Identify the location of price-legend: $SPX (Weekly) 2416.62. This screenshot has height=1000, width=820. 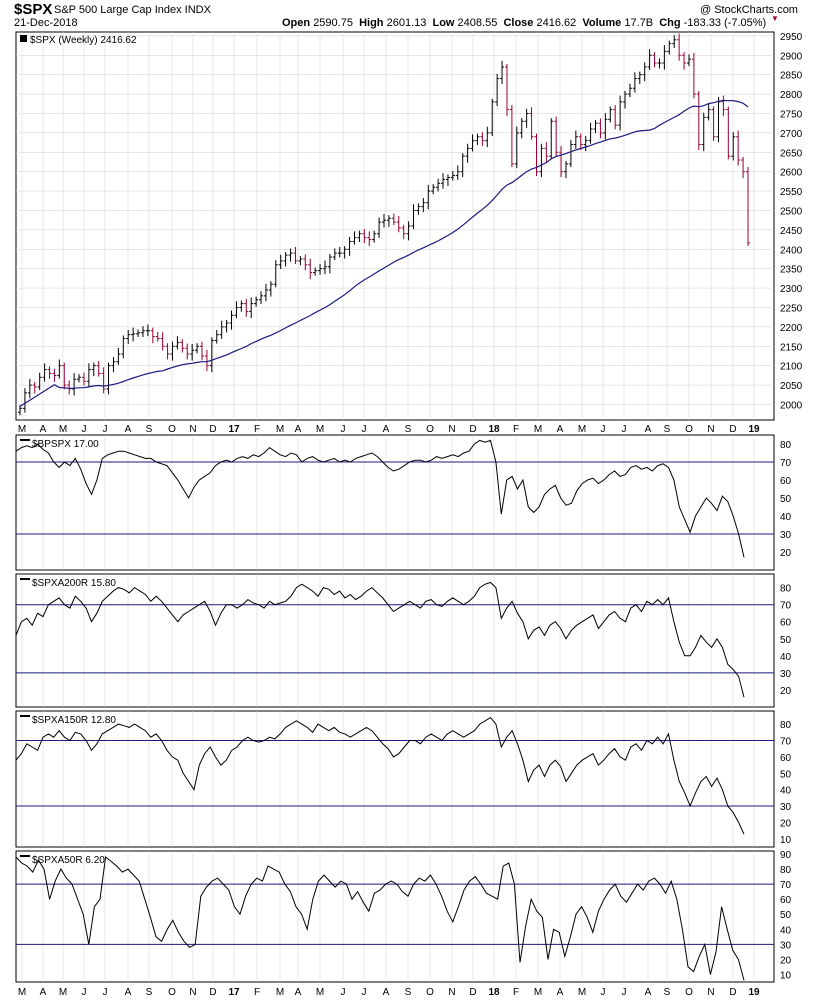
(83, 40).